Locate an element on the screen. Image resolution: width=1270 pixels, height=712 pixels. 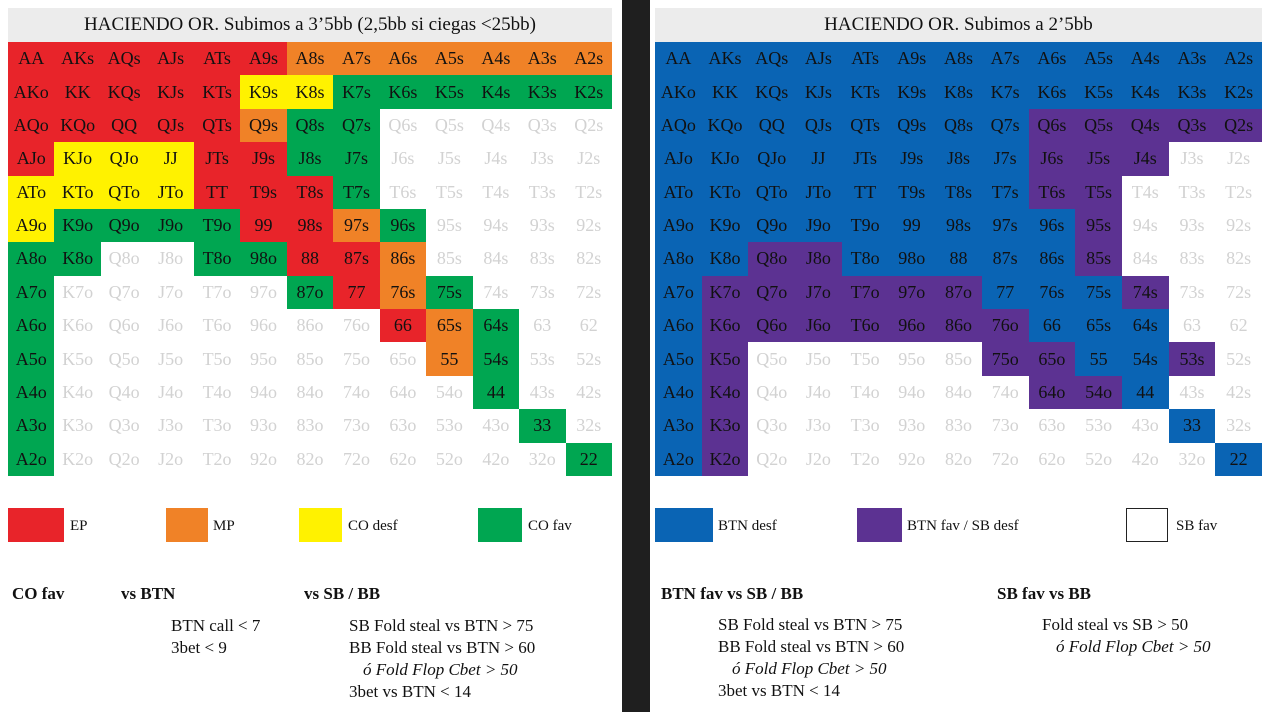
right-hand-cell: T5s is located at coordinates (1098, 192).